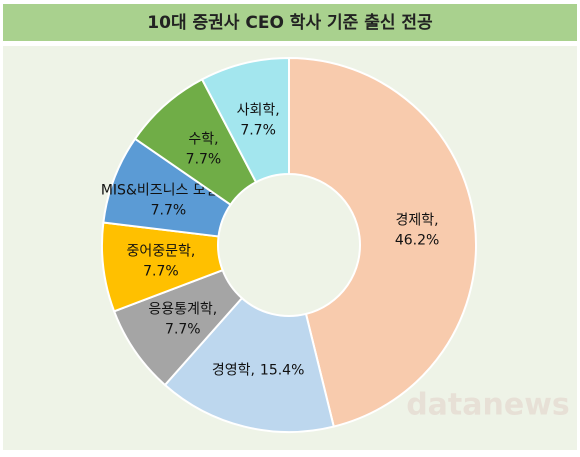 This screenshot has width=580, height=457. I want to click on label-value: 46.2%, so click(417, 240).